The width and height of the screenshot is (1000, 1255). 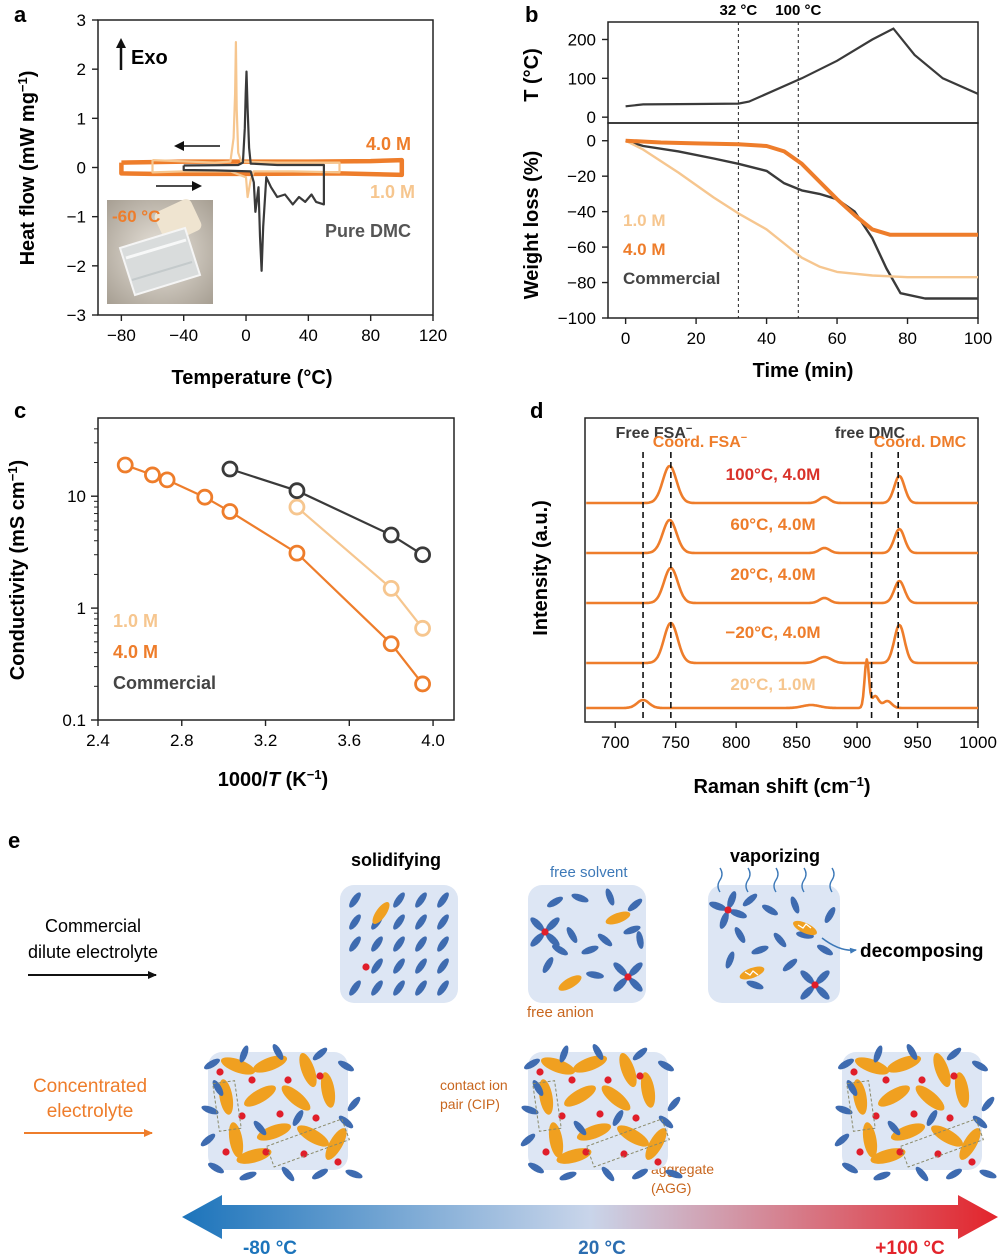 What do you see at coordinates (671, 1188) in the screenshot?
I see `agg-label-line2: (AGG)` at bounding box center [671, 1188].